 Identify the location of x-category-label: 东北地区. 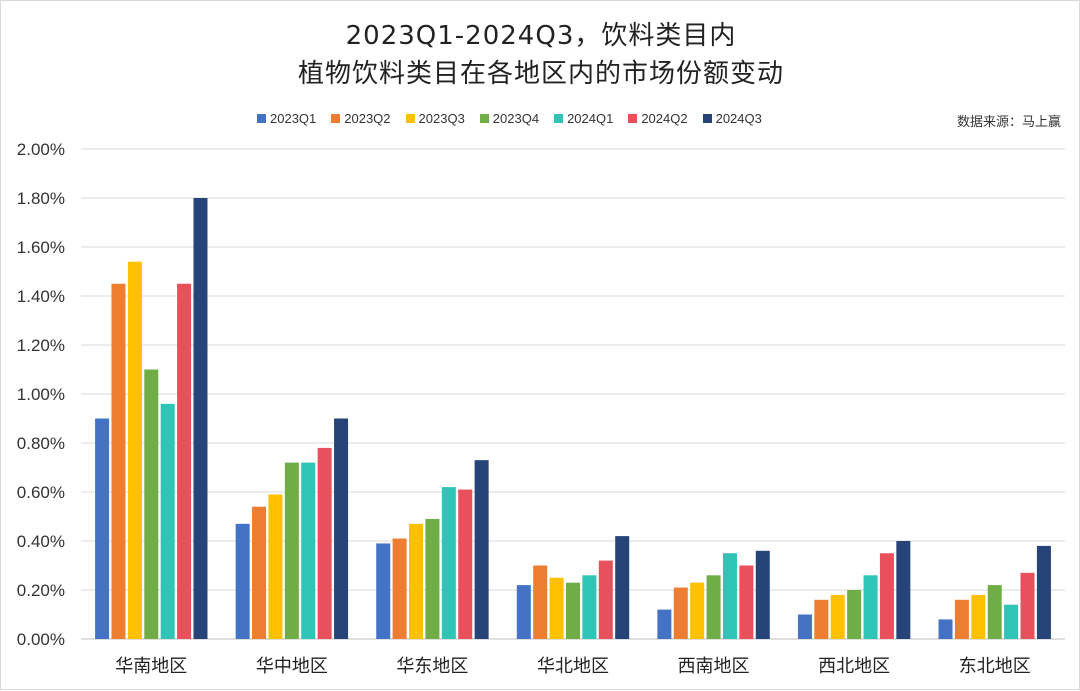
(995, 666).